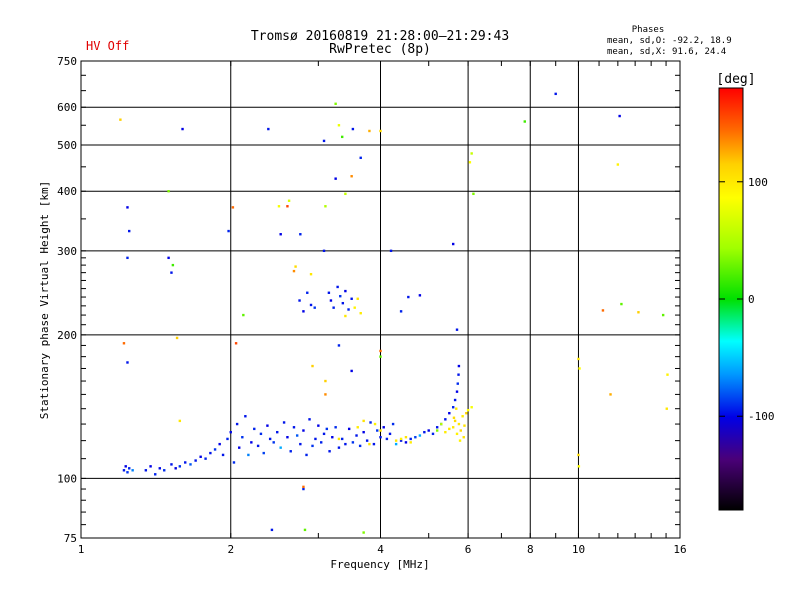 The height and width of the screenshot is (600, 800). I want to click on colorbar-tick-label: 0, so click(751, 299).